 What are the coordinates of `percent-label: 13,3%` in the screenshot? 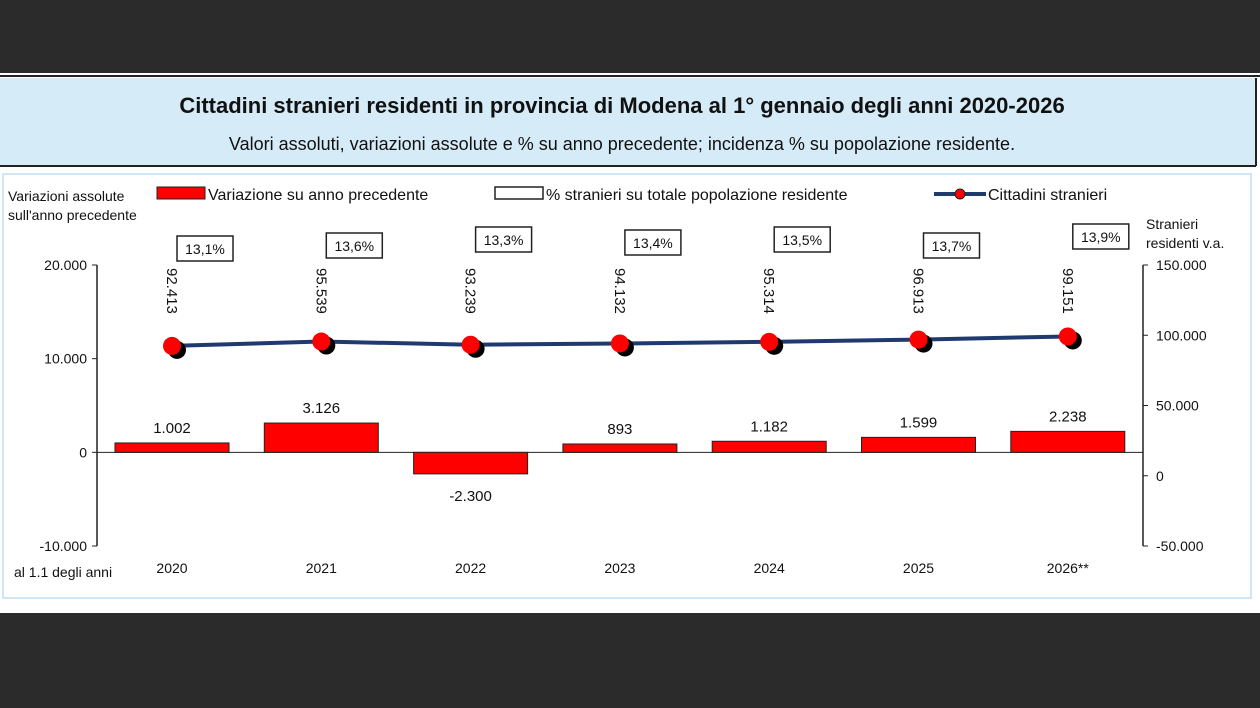 It's located at (504, 240).